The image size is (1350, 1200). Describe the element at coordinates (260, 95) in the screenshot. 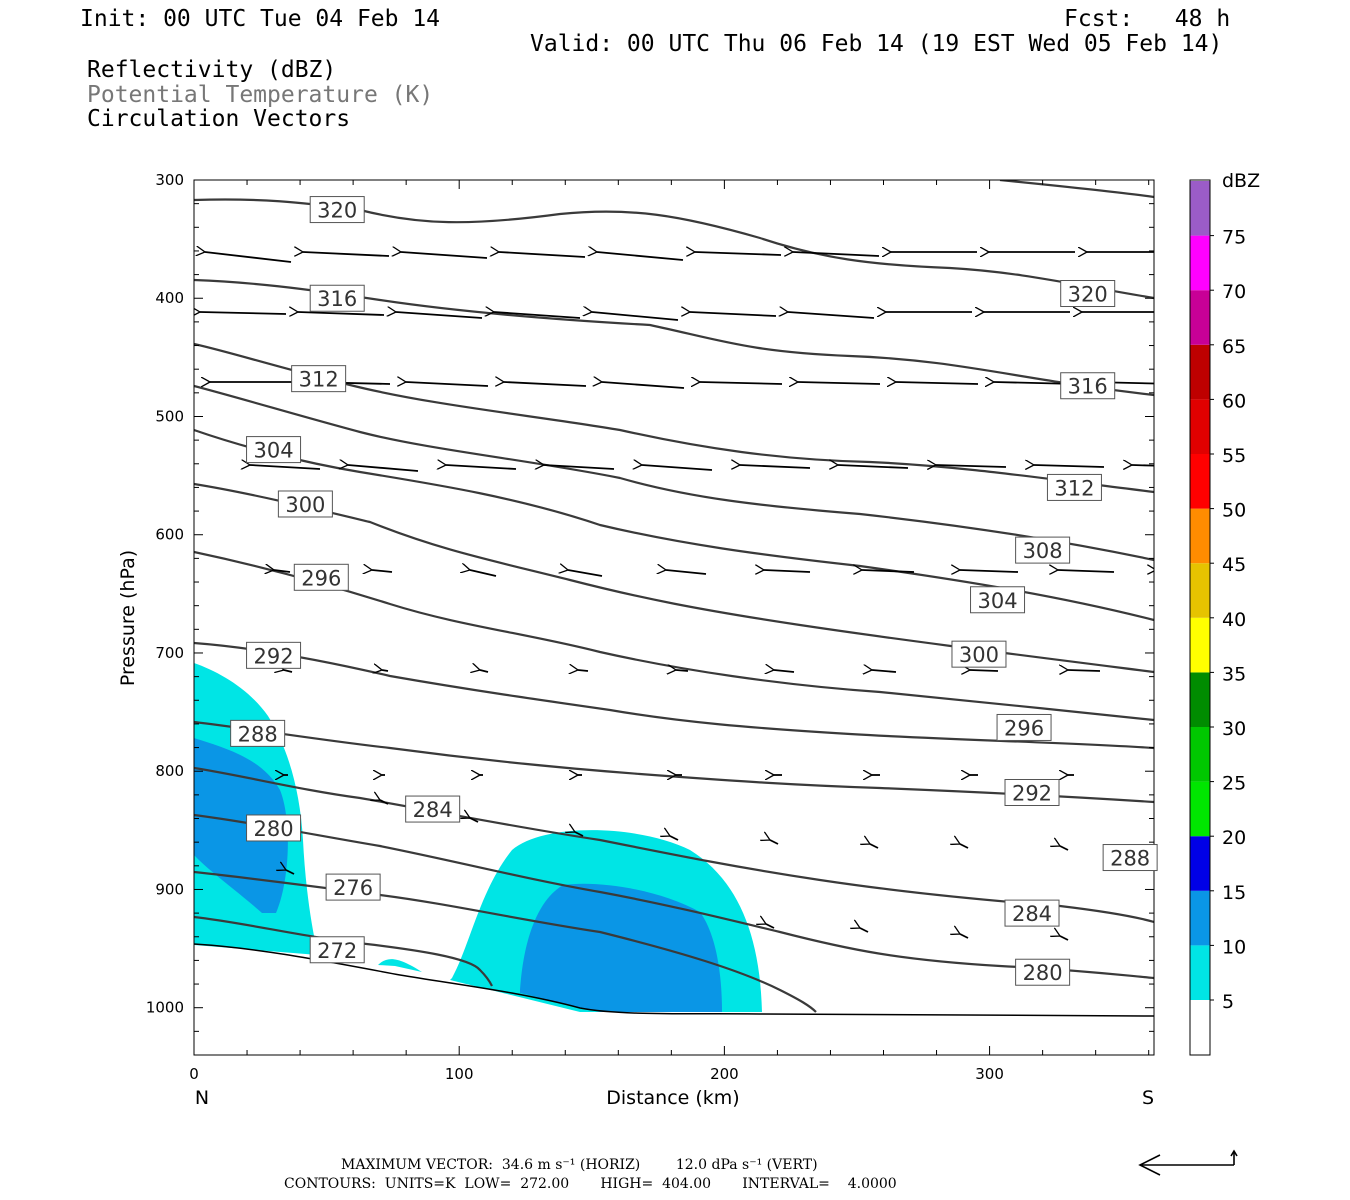

I see `field-potential-temperature: Potential Temperature (K)` at that location.